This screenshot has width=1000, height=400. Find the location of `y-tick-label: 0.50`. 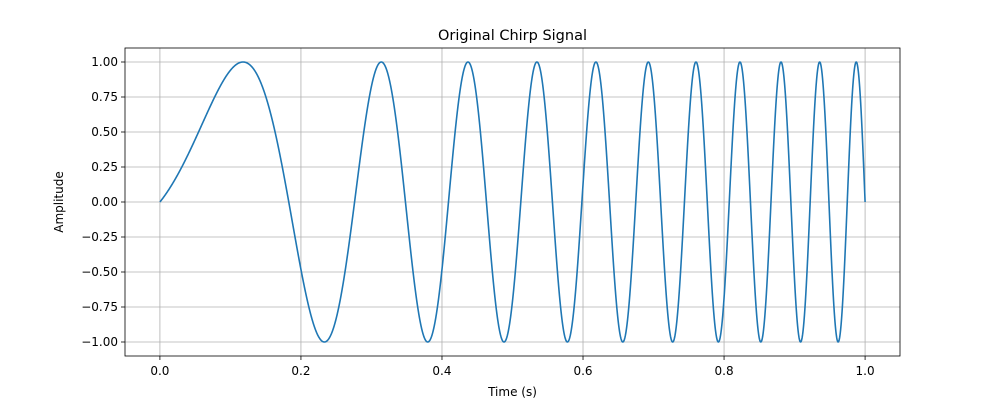

y-tick-label: 0.50 is located at coordinates (104, 132).